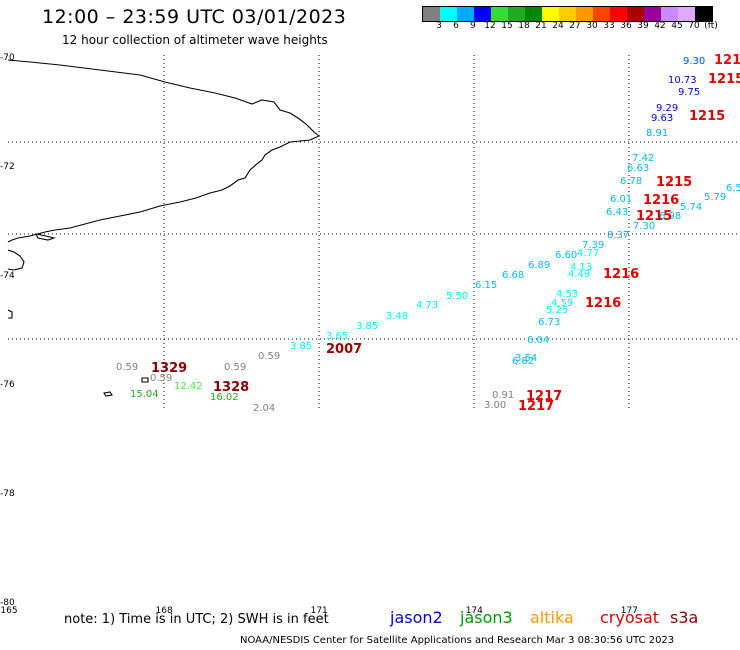 This screenshot has width=740, height=650. I want to click on color-legend, so click(567, 14).